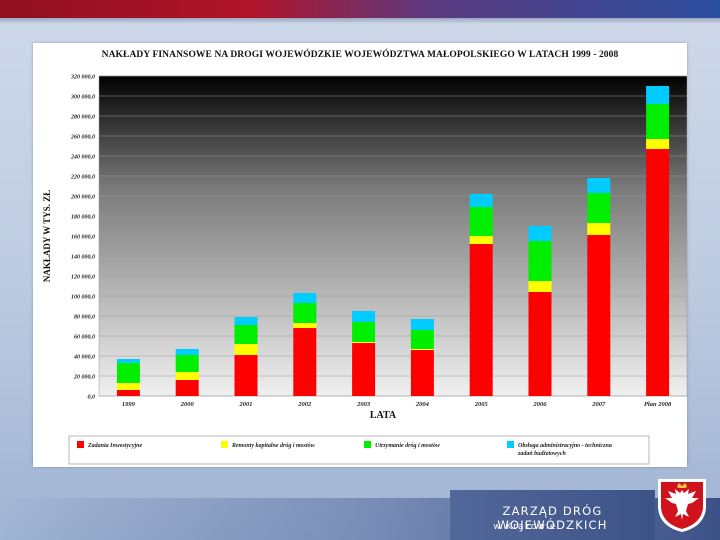 The image size is (720, 540). Describe the element at coordinates (82, 158) in the screenshot. I see `y-tick-label: 240 000,0` at that location.